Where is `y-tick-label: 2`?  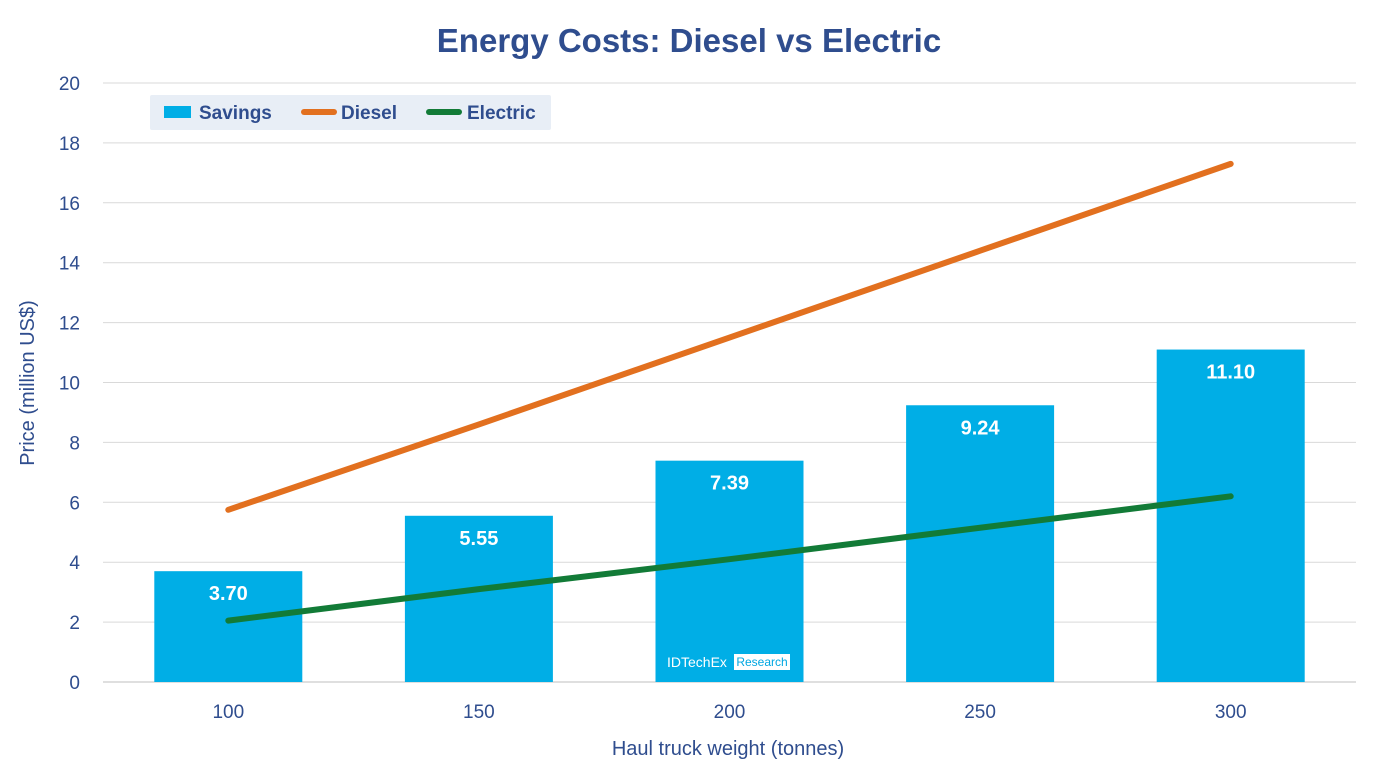 y-tick-label: 2 is located at coordinates (74, 623).